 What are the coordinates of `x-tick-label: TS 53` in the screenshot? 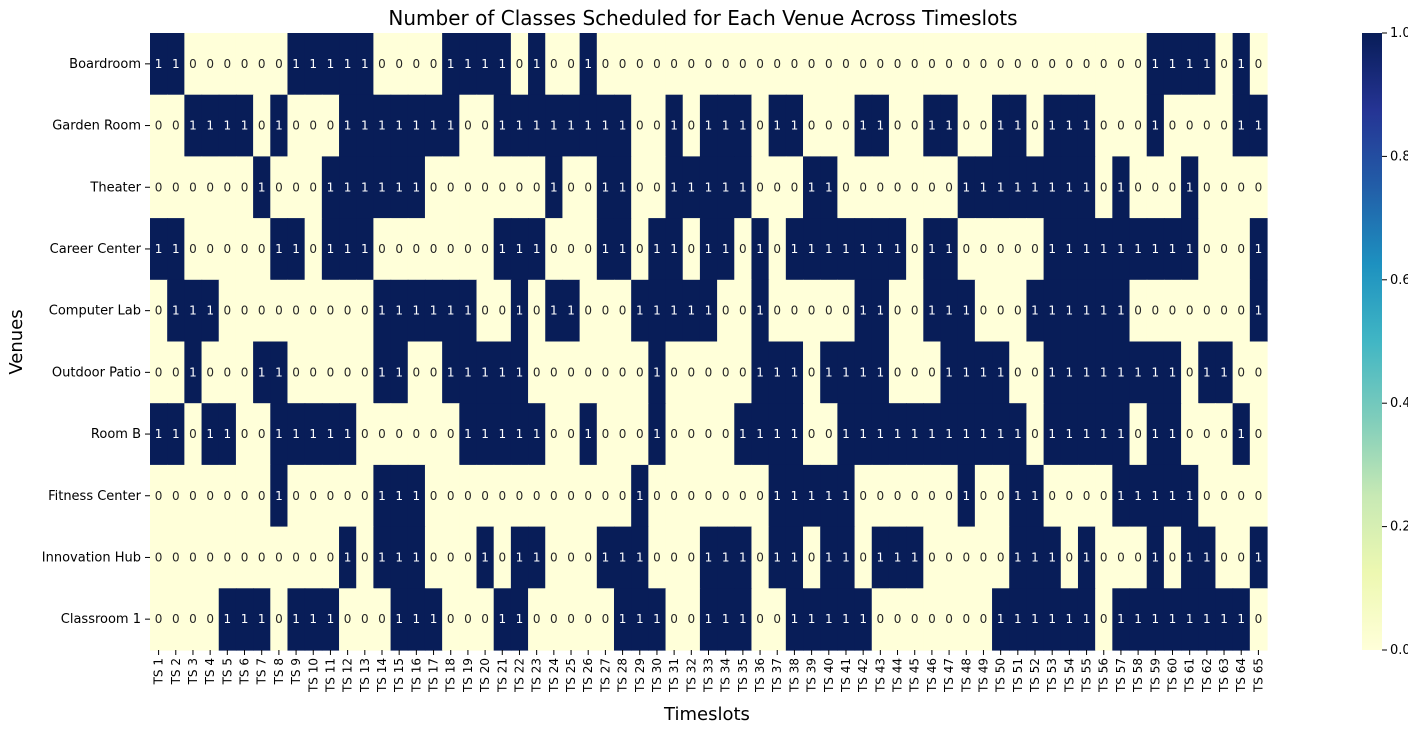 It's located at (1052, 675).